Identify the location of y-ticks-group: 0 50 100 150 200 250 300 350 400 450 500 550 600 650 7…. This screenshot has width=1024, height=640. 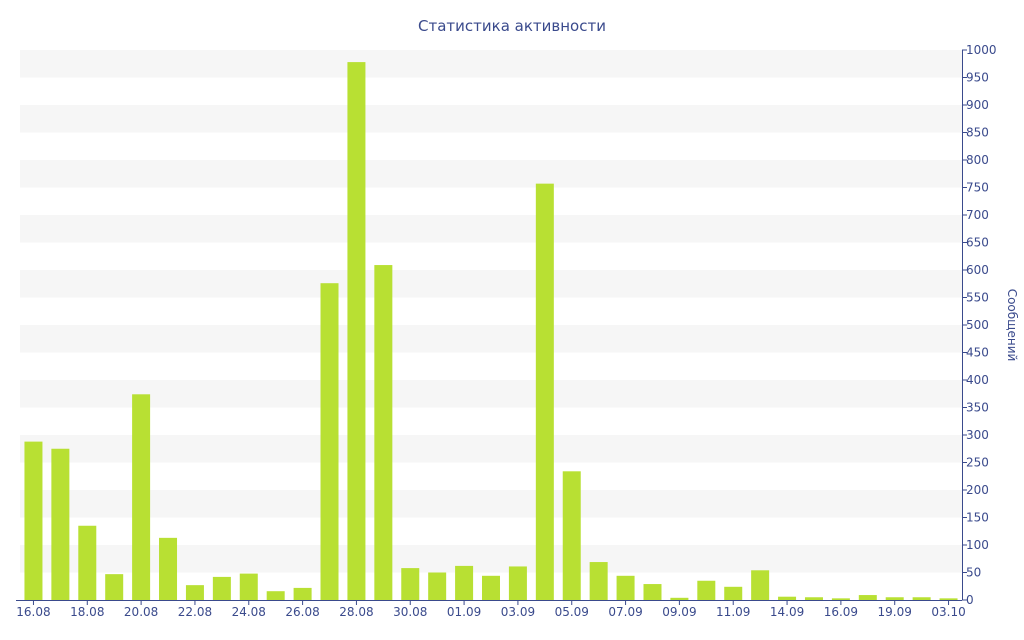
(979, 325).